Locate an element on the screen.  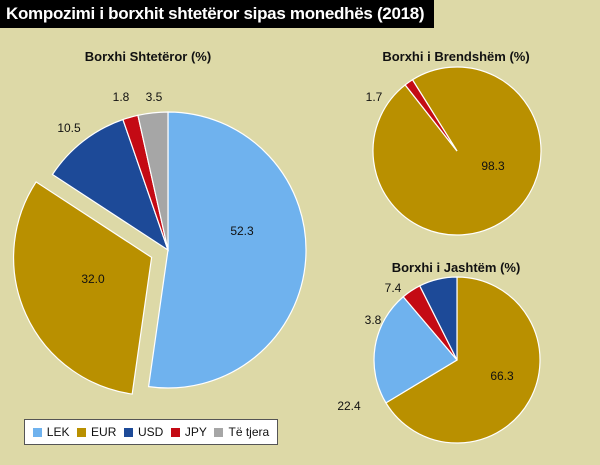
pie-borxhi-i-brendshem: Borxhi i Brendshëm (%) 98.3 1.7 is located at coordinates (454, 142).